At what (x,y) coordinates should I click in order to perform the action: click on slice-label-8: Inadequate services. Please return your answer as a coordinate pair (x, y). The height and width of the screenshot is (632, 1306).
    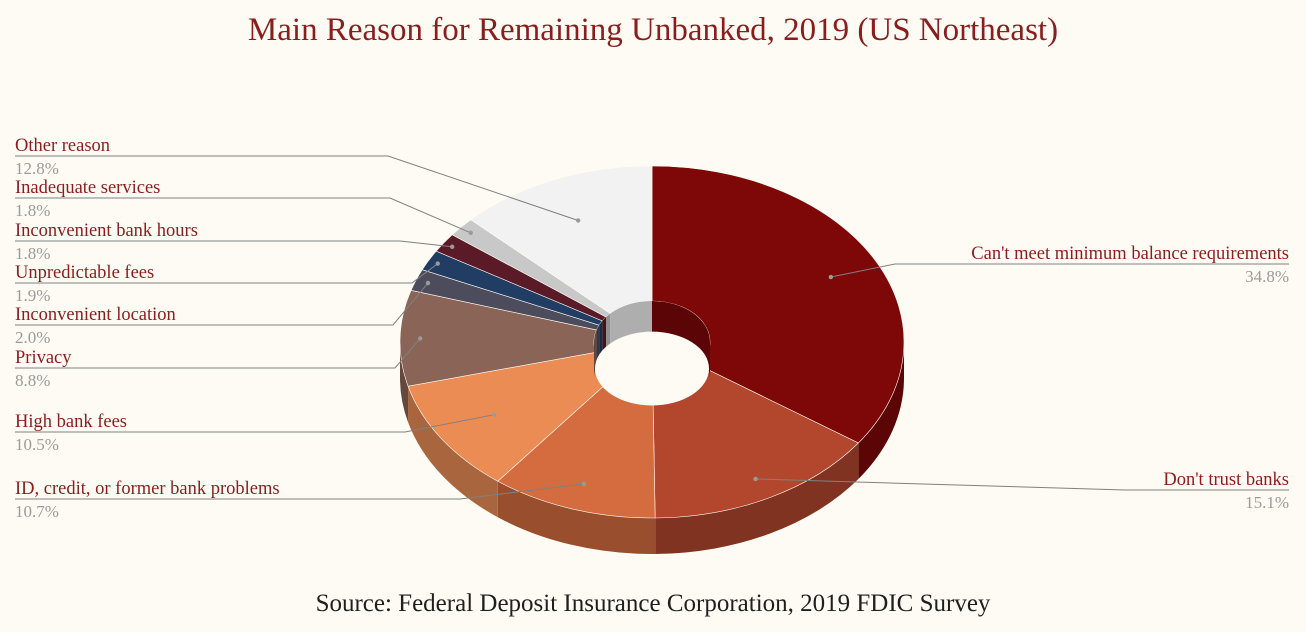
    Looking at the image, I should click on (87, 188).